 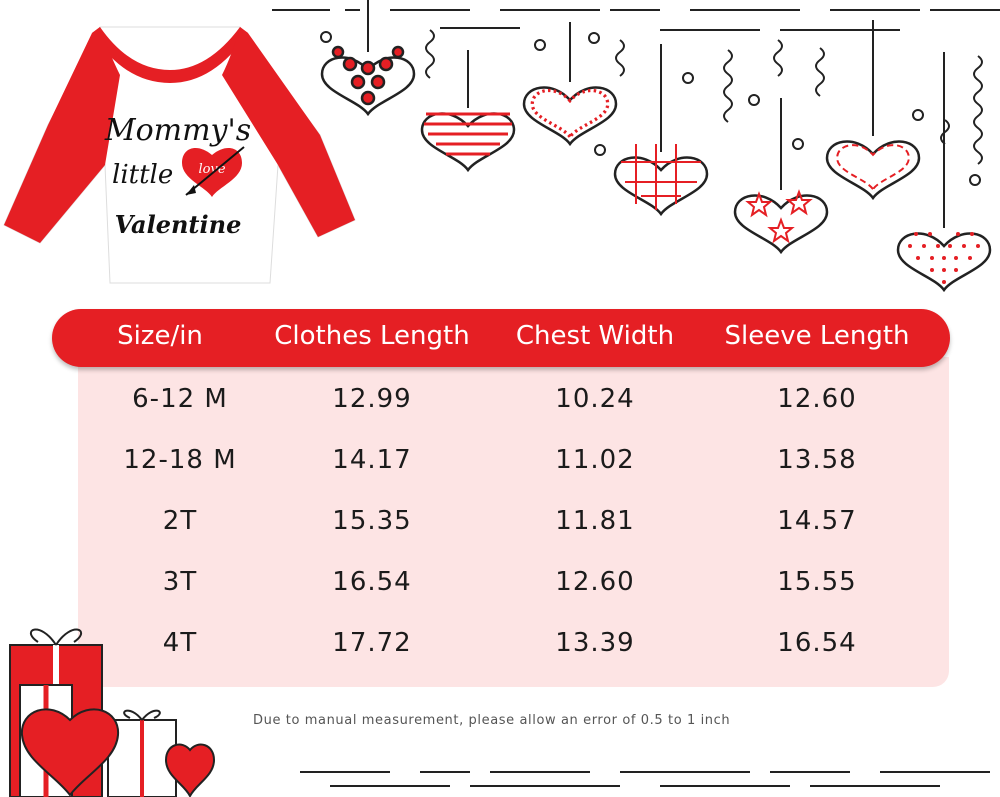 I want to click on cell-sleeve-length: 15.55, so click(x=817, y=582).